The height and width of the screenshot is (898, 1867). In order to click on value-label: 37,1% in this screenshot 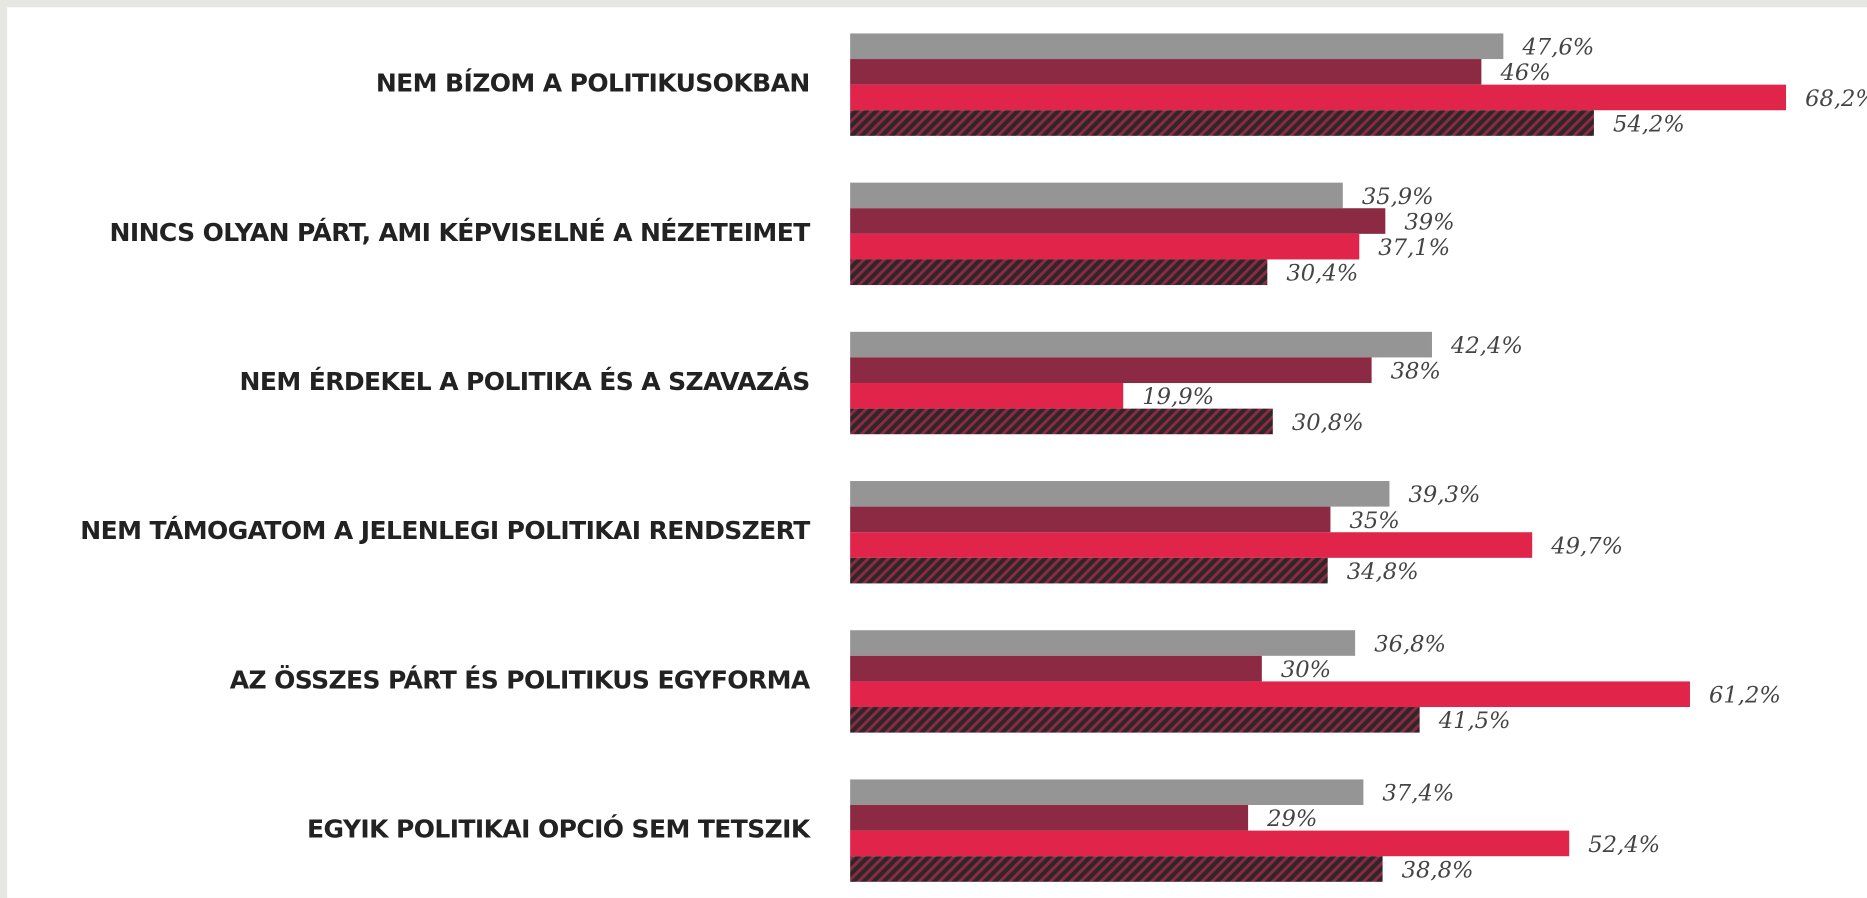, I will do `click(1414, 248)`.